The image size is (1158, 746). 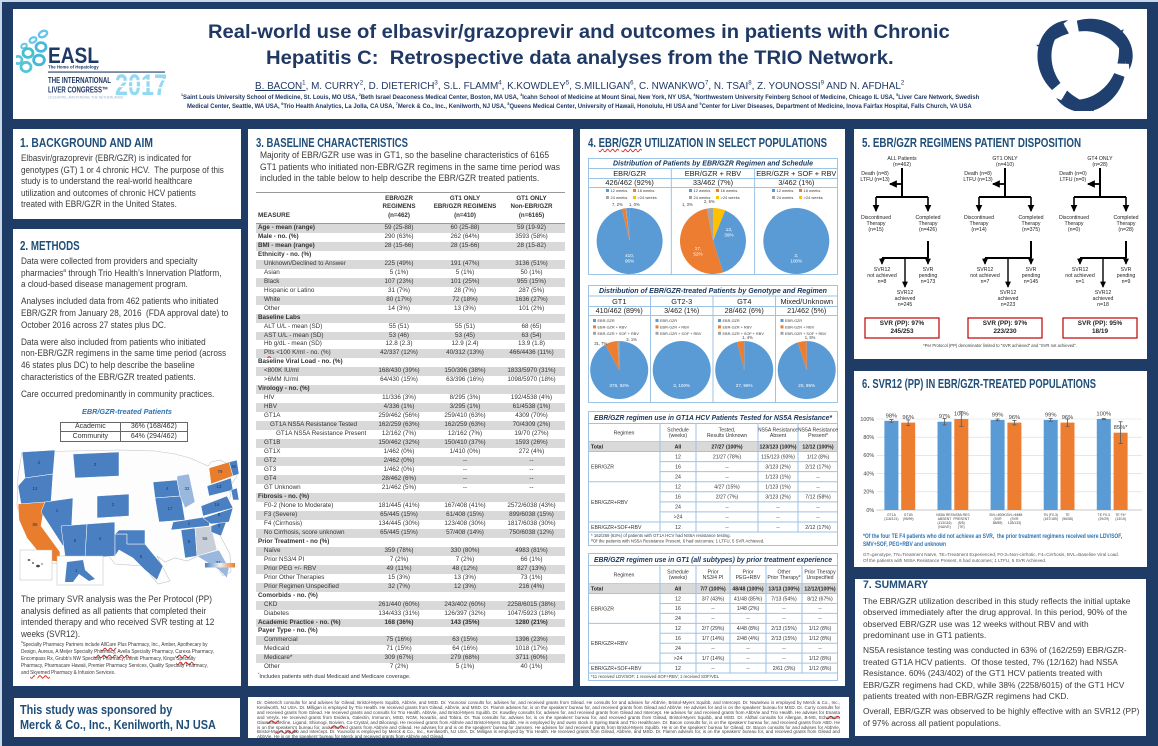 I want to click on svg-text: 85, so click(x=35, y=524).